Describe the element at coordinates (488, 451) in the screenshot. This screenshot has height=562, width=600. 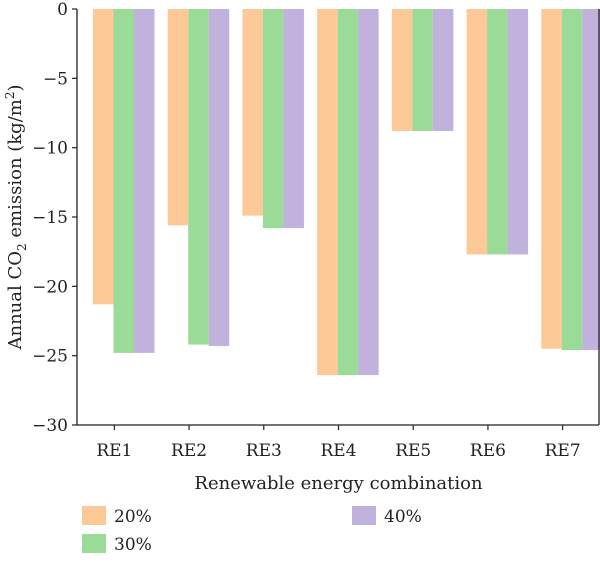
I see `x-tick-label-re6: RE6` at that location.